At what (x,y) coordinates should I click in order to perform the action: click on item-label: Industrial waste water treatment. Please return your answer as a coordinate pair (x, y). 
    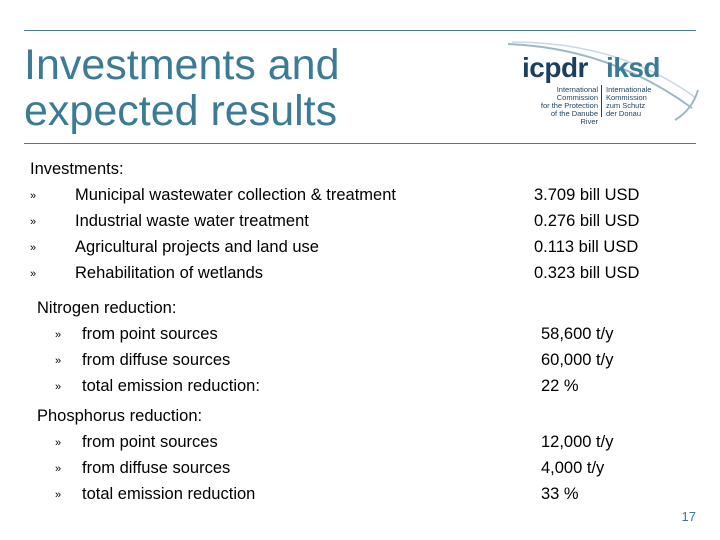
    Looking at the image, I should click on (192, 221).